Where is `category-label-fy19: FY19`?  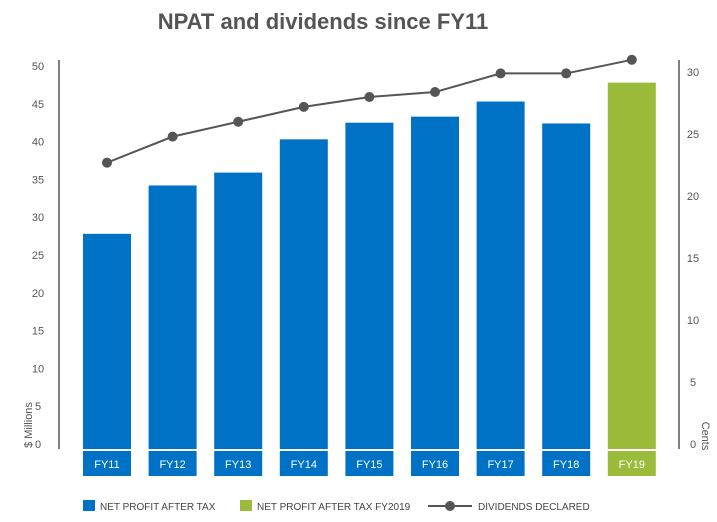
category-label-fy19: FY19 is located at coordinates (632, 465).